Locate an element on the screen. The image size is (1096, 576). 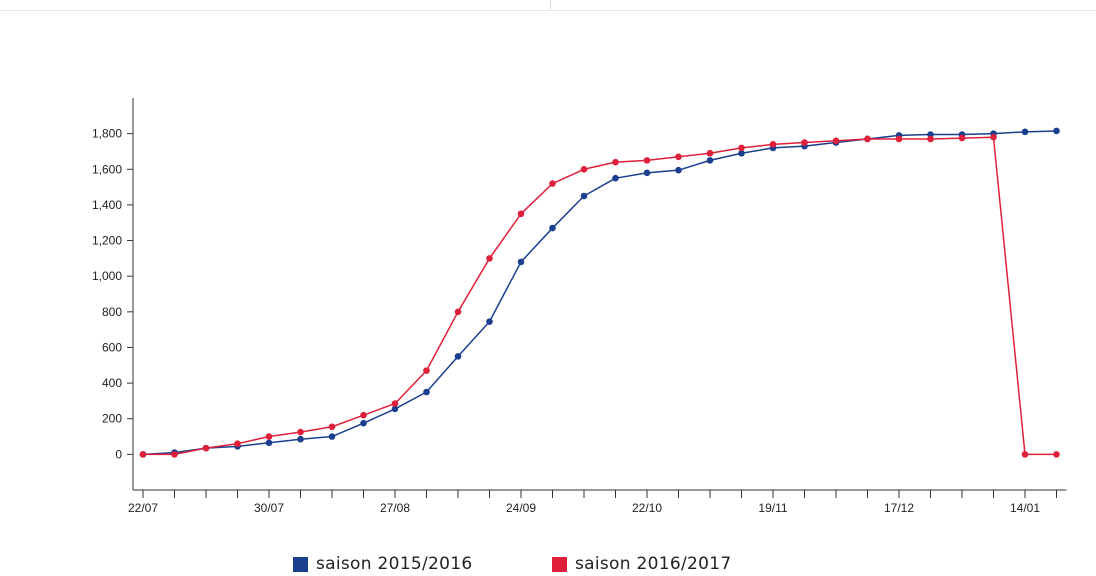
y-tick-label: 1,600 is located at coordinates (107, 169).